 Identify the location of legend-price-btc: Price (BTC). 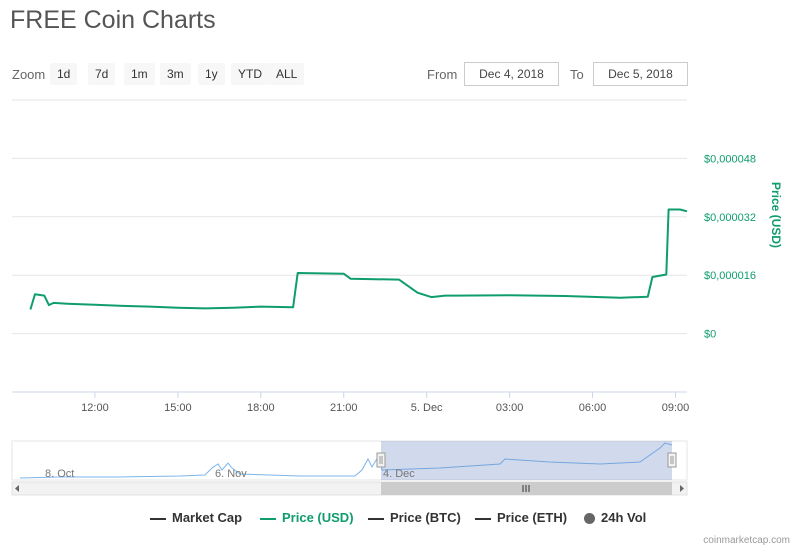
(414, 517).